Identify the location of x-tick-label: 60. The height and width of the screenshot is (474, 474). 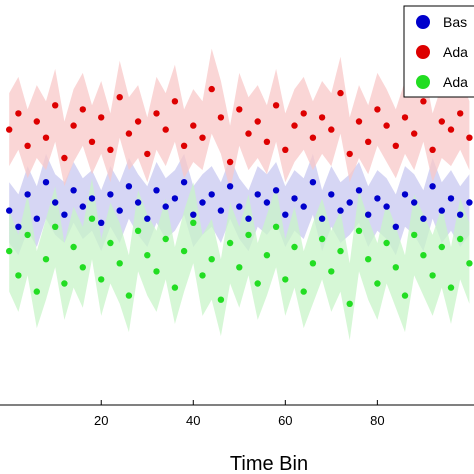
(285, 420).